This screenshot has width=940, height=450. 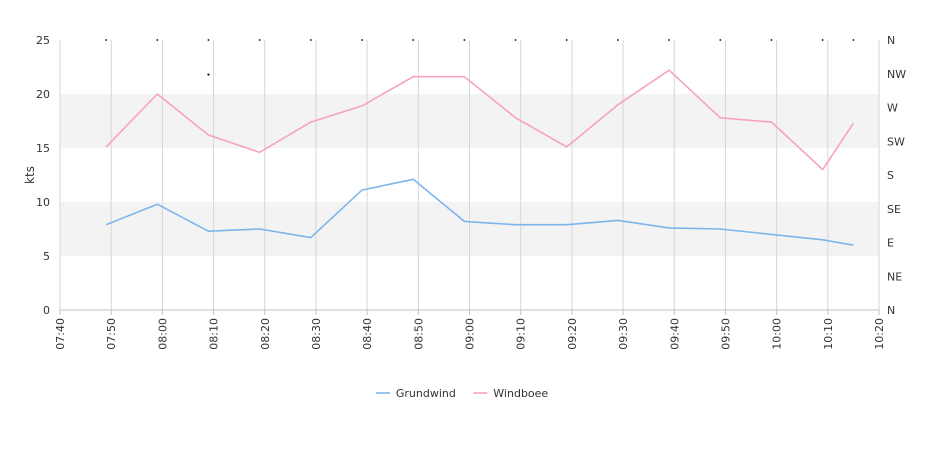 I want to click on x-tick-label: 09:30, so click(x=623, y=334).